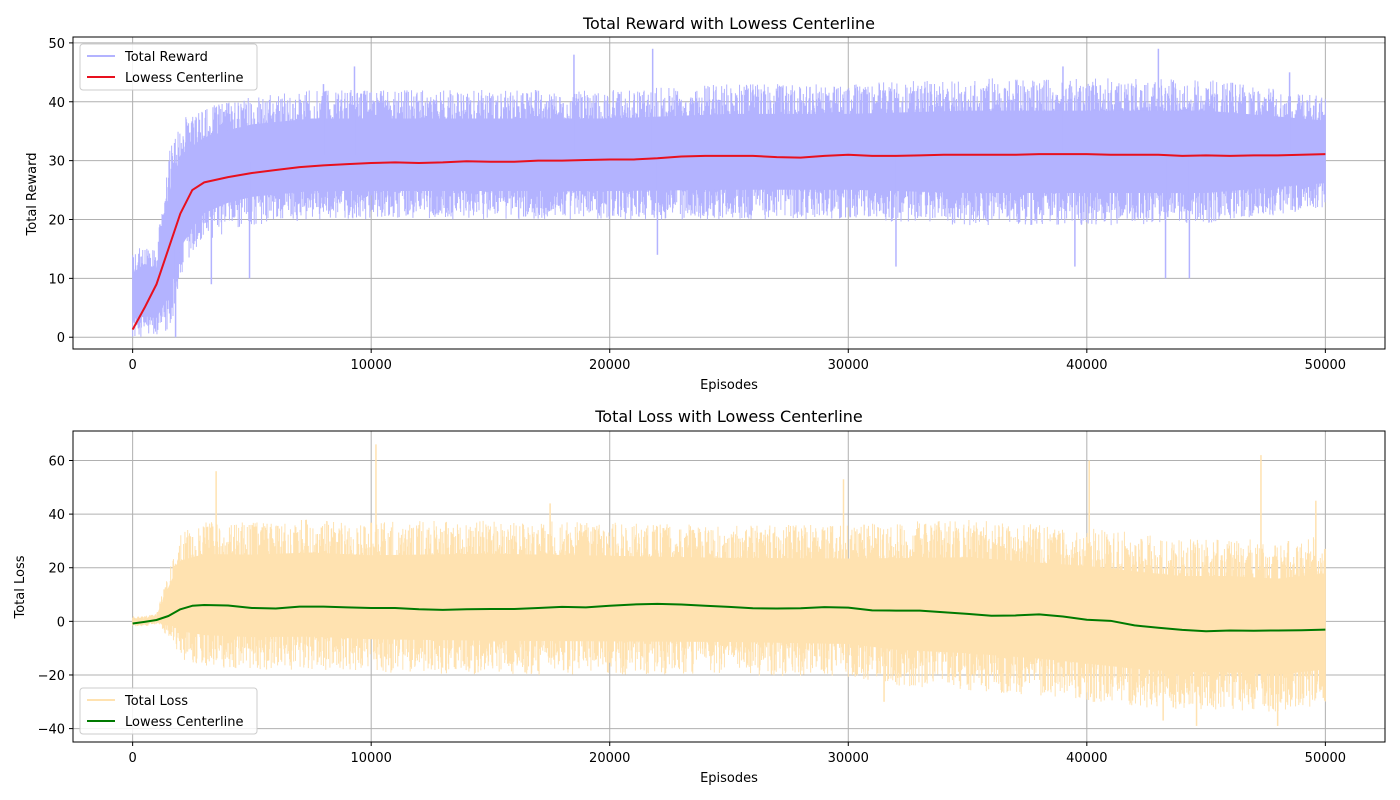 Image resolution: width=1400 pixels, height=800 pixels. What do you see at coordinates (728, 23) in the screenshot?
I see `chart-title: Total Reward with Lowess Centerline` at bounding box center [728, 23].